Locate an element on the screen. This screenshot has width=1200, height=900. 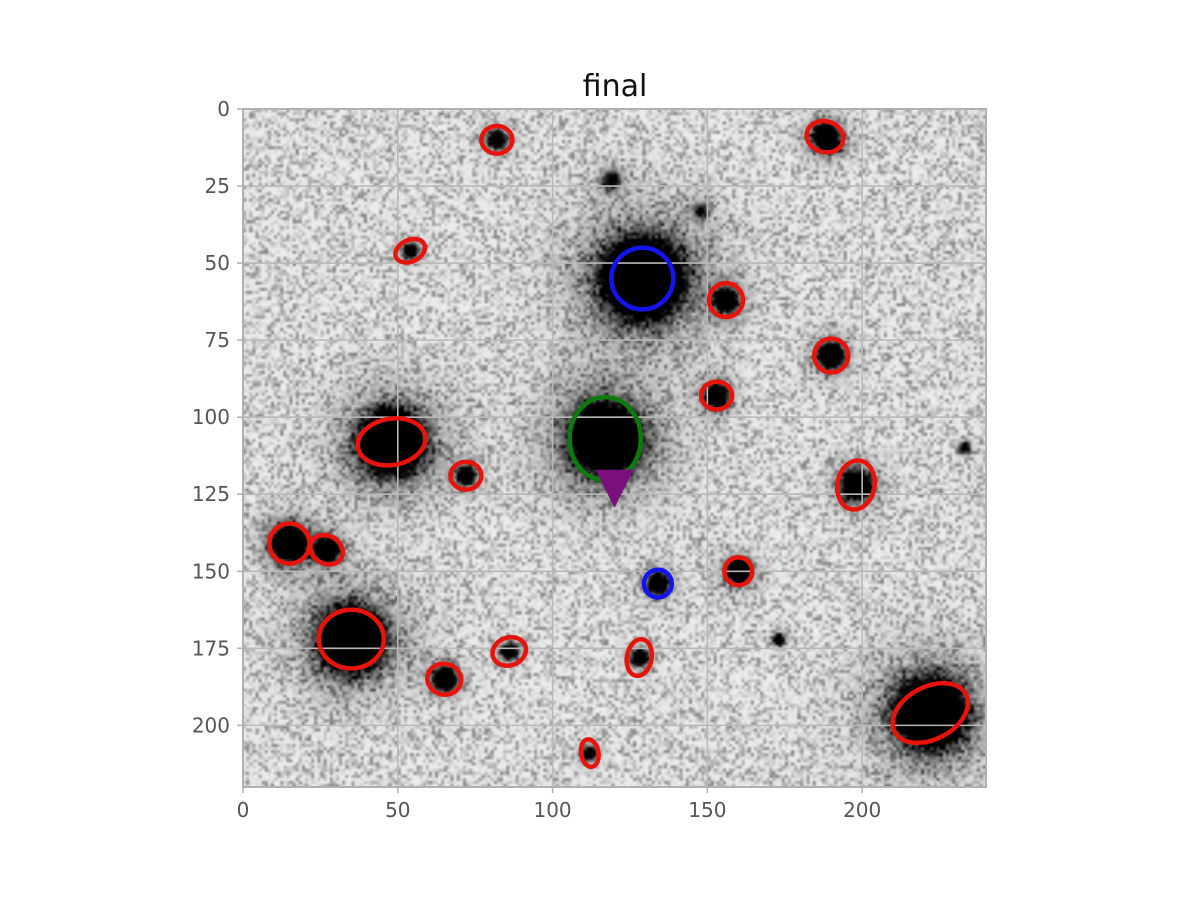
x-axis: 0 50 100 150 200 is located at coordinates (559, 804).